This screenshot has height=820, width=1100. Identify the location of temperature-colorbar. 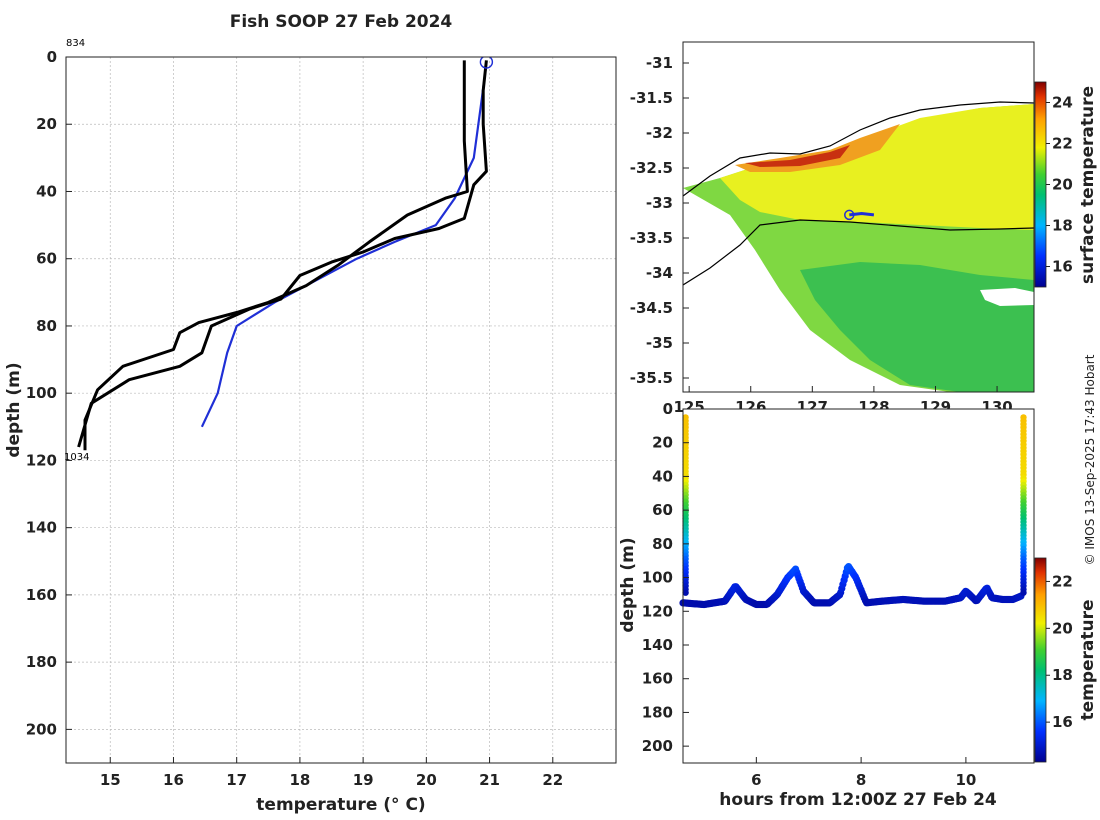
(1040, 660).